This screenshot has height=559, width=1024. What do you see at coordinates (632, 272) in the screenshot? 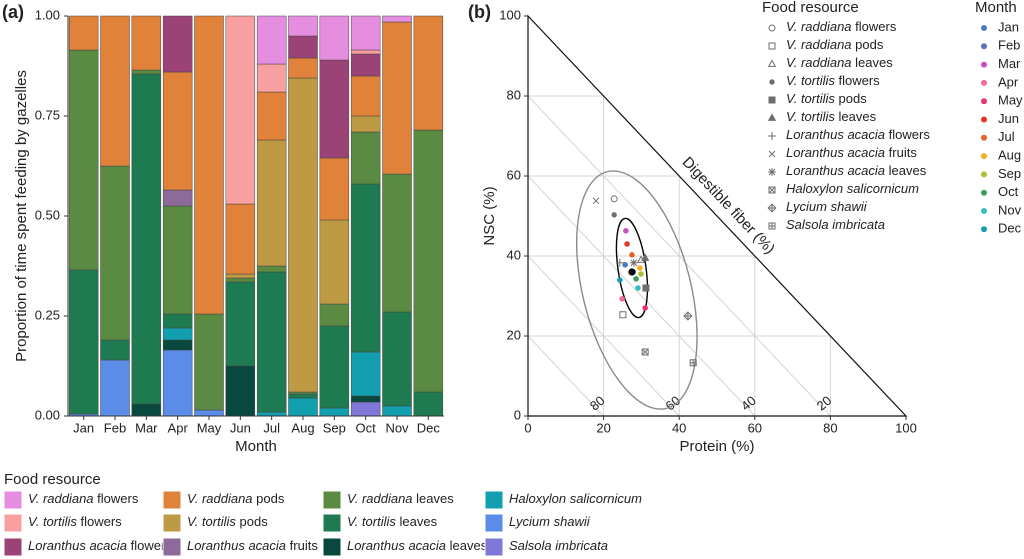
I see `mean-point` at bounding box center [632, 272].